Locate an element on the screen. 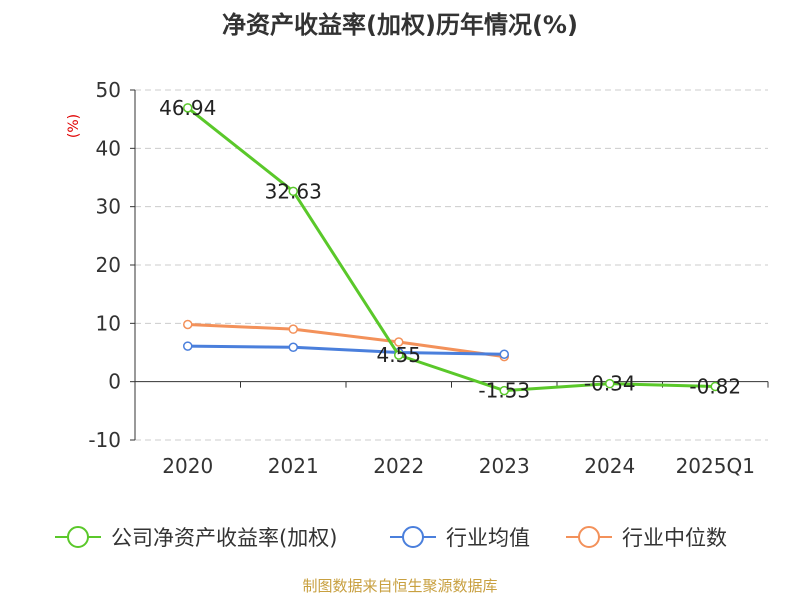 The width and height of the screenshot is (800, 600). data-label: -0.82 is located at coordinates (715, 386).